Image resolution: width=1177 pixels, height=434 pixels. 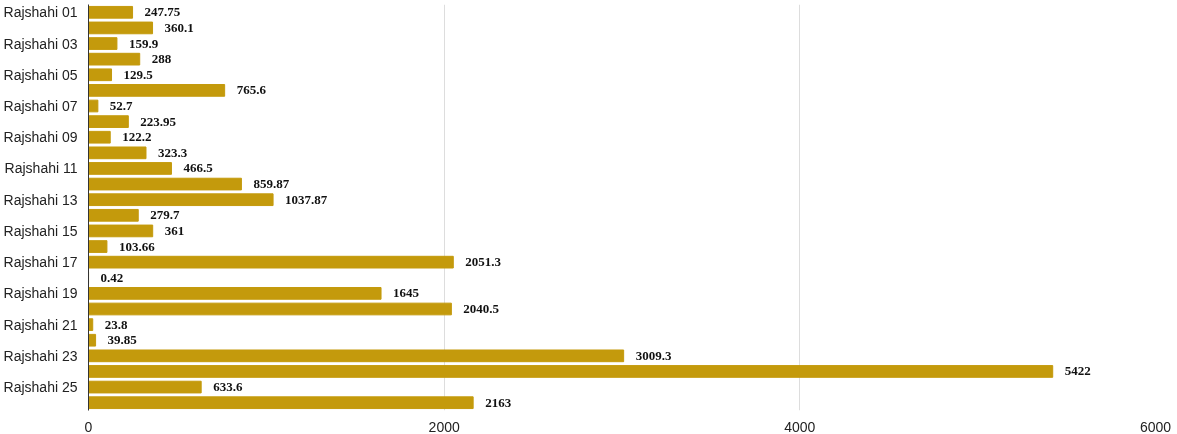 What do you see at coordinates (444, 426) in the screenshot?
I see `x-tick-label: 2000` at bounding box center [444, 426].